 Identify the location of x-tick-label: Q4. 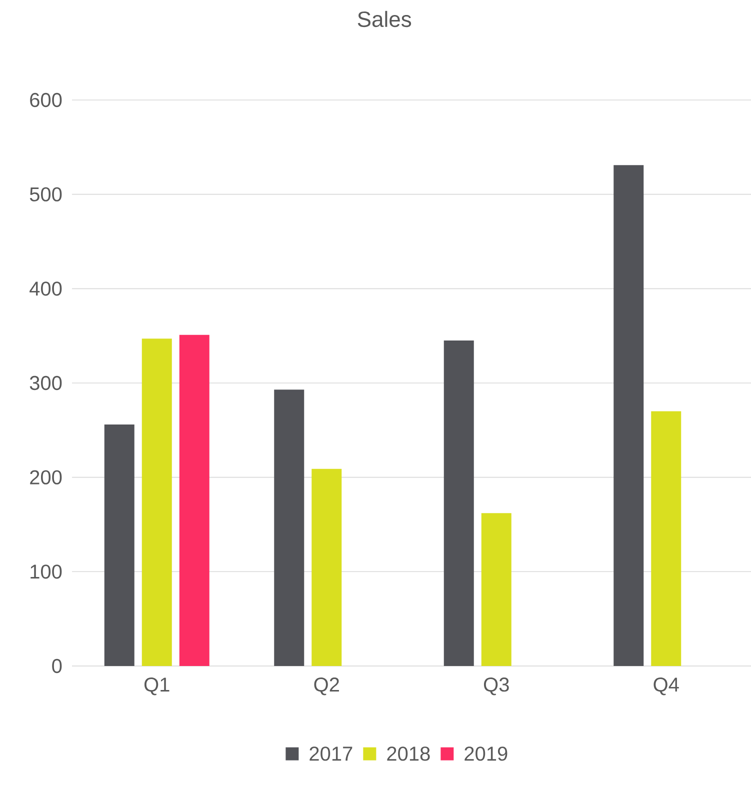
(666, 687).